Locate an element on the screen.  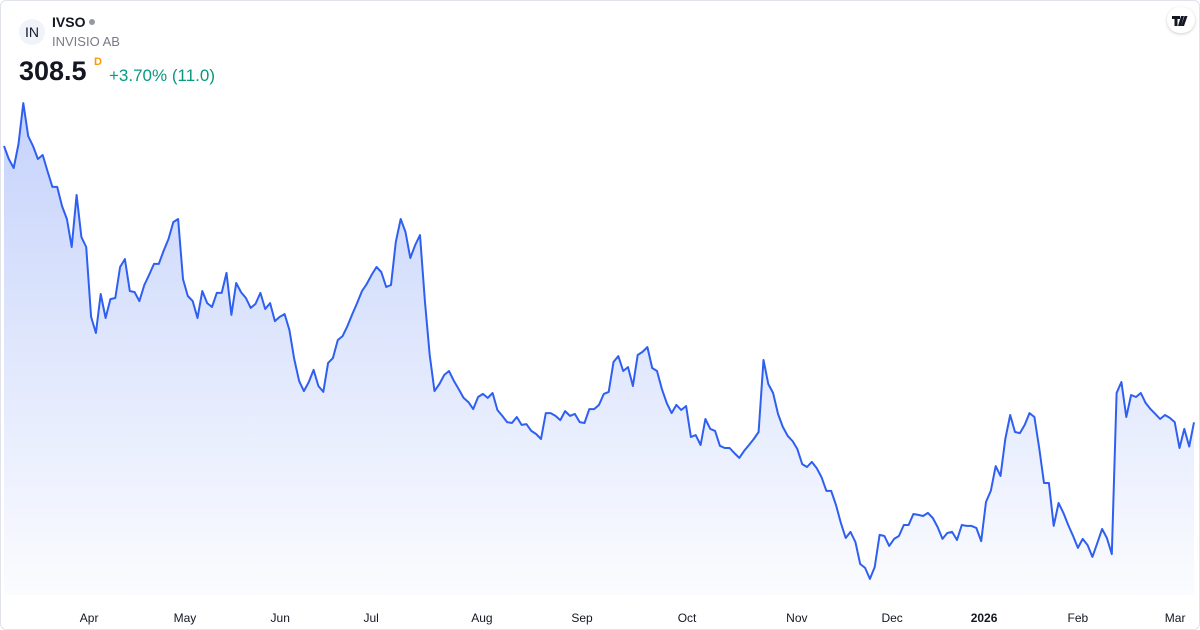
x-tick-label: Oct is located at coordinates (687, 618).